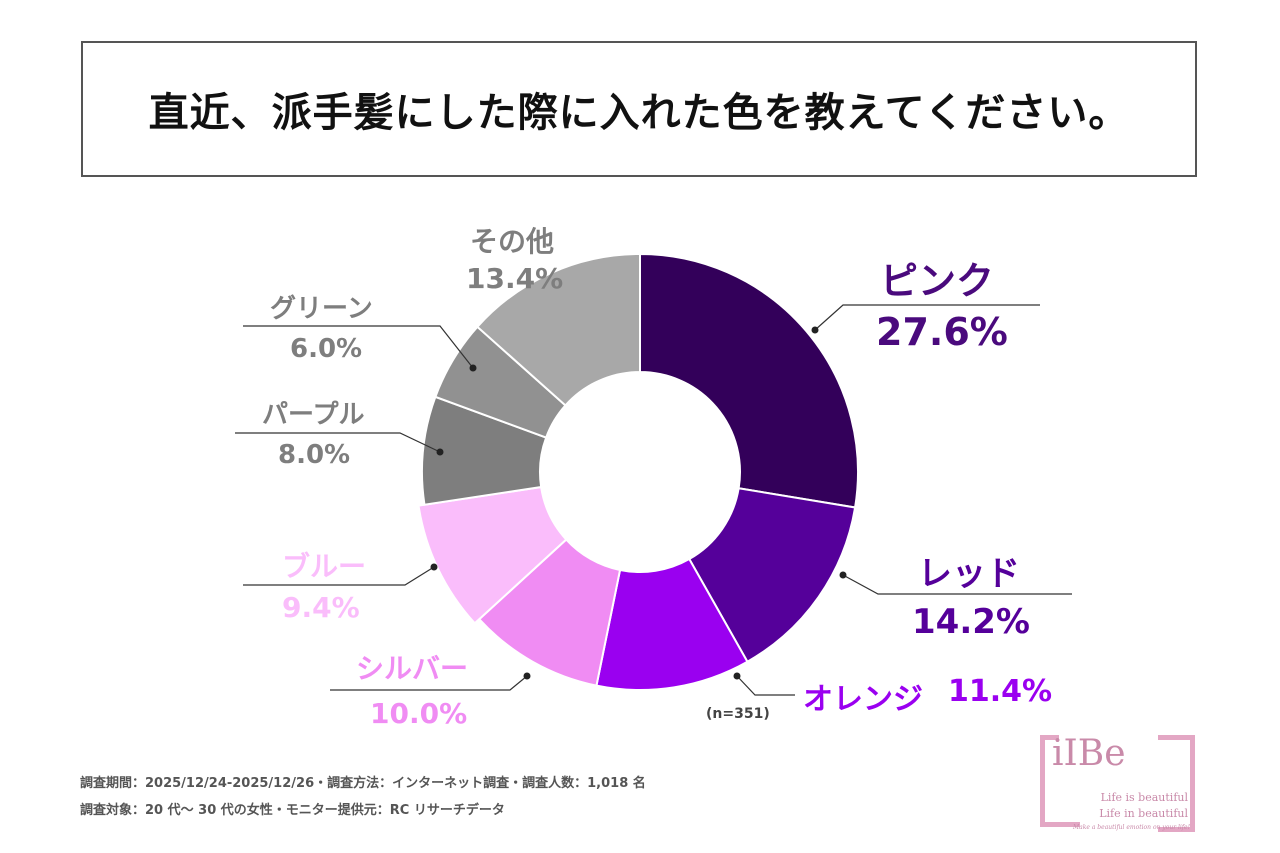 This screenshot has height=853, width=1280. What do you see at coordinates (324, 566) in the screenshot?
I see `category-label-4: ブルー` at bounding box center [324, 566].